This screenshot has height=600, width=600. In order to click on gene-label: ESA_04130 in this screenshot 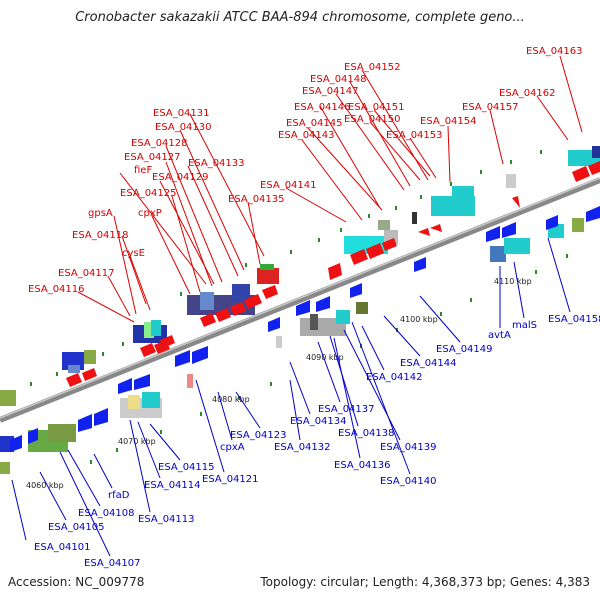, I will do `click(183, 127)`.